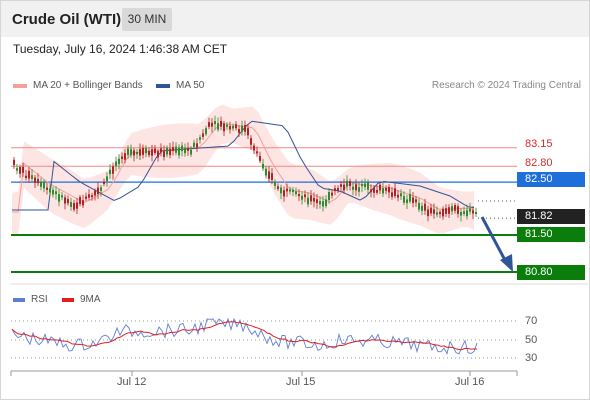 This screenshot has height=400, width=590. Describe the element at coordinates (88, 85) in the screenshot. I see `legend-ma20-label: MA 20 + Bollinger Bands` at that location.